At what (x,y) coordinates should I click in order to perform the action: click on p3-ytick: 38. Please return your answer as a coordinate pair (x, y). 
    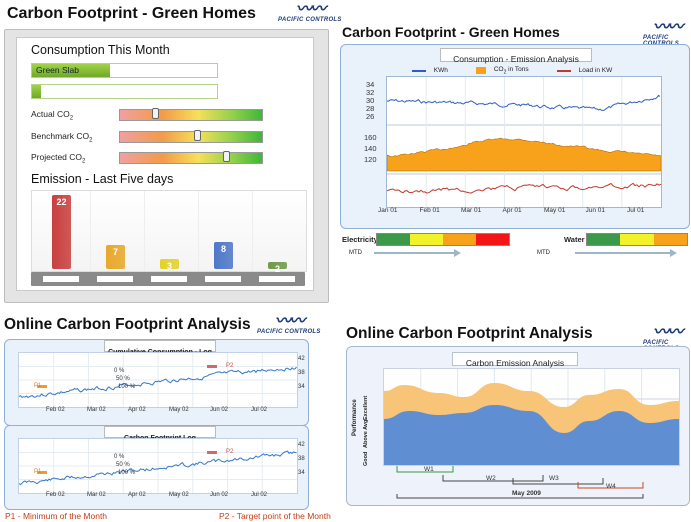
    Looking at the image, I should click on (301, 373).